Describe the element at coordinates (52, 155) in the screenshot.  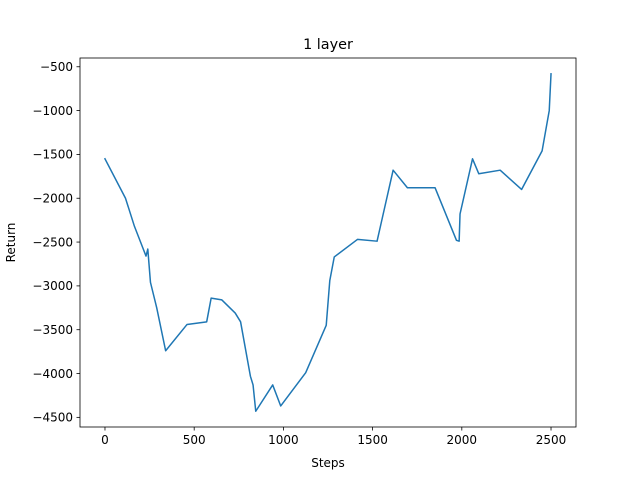
I see `y-tick-label: −1500` at that location.